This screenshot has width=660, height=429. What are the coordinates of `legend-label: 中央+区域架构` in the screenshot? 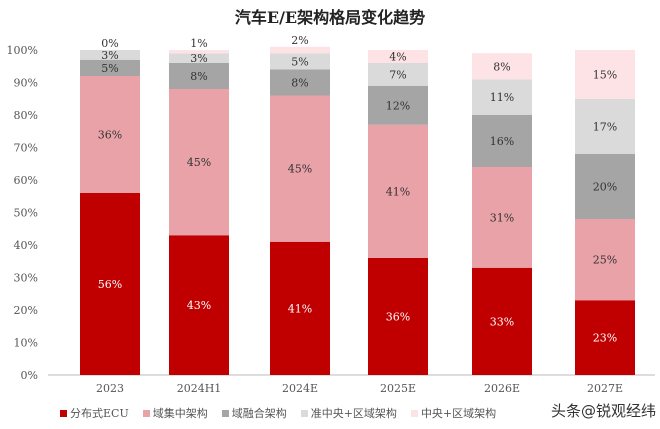 It's located at (458, 413).